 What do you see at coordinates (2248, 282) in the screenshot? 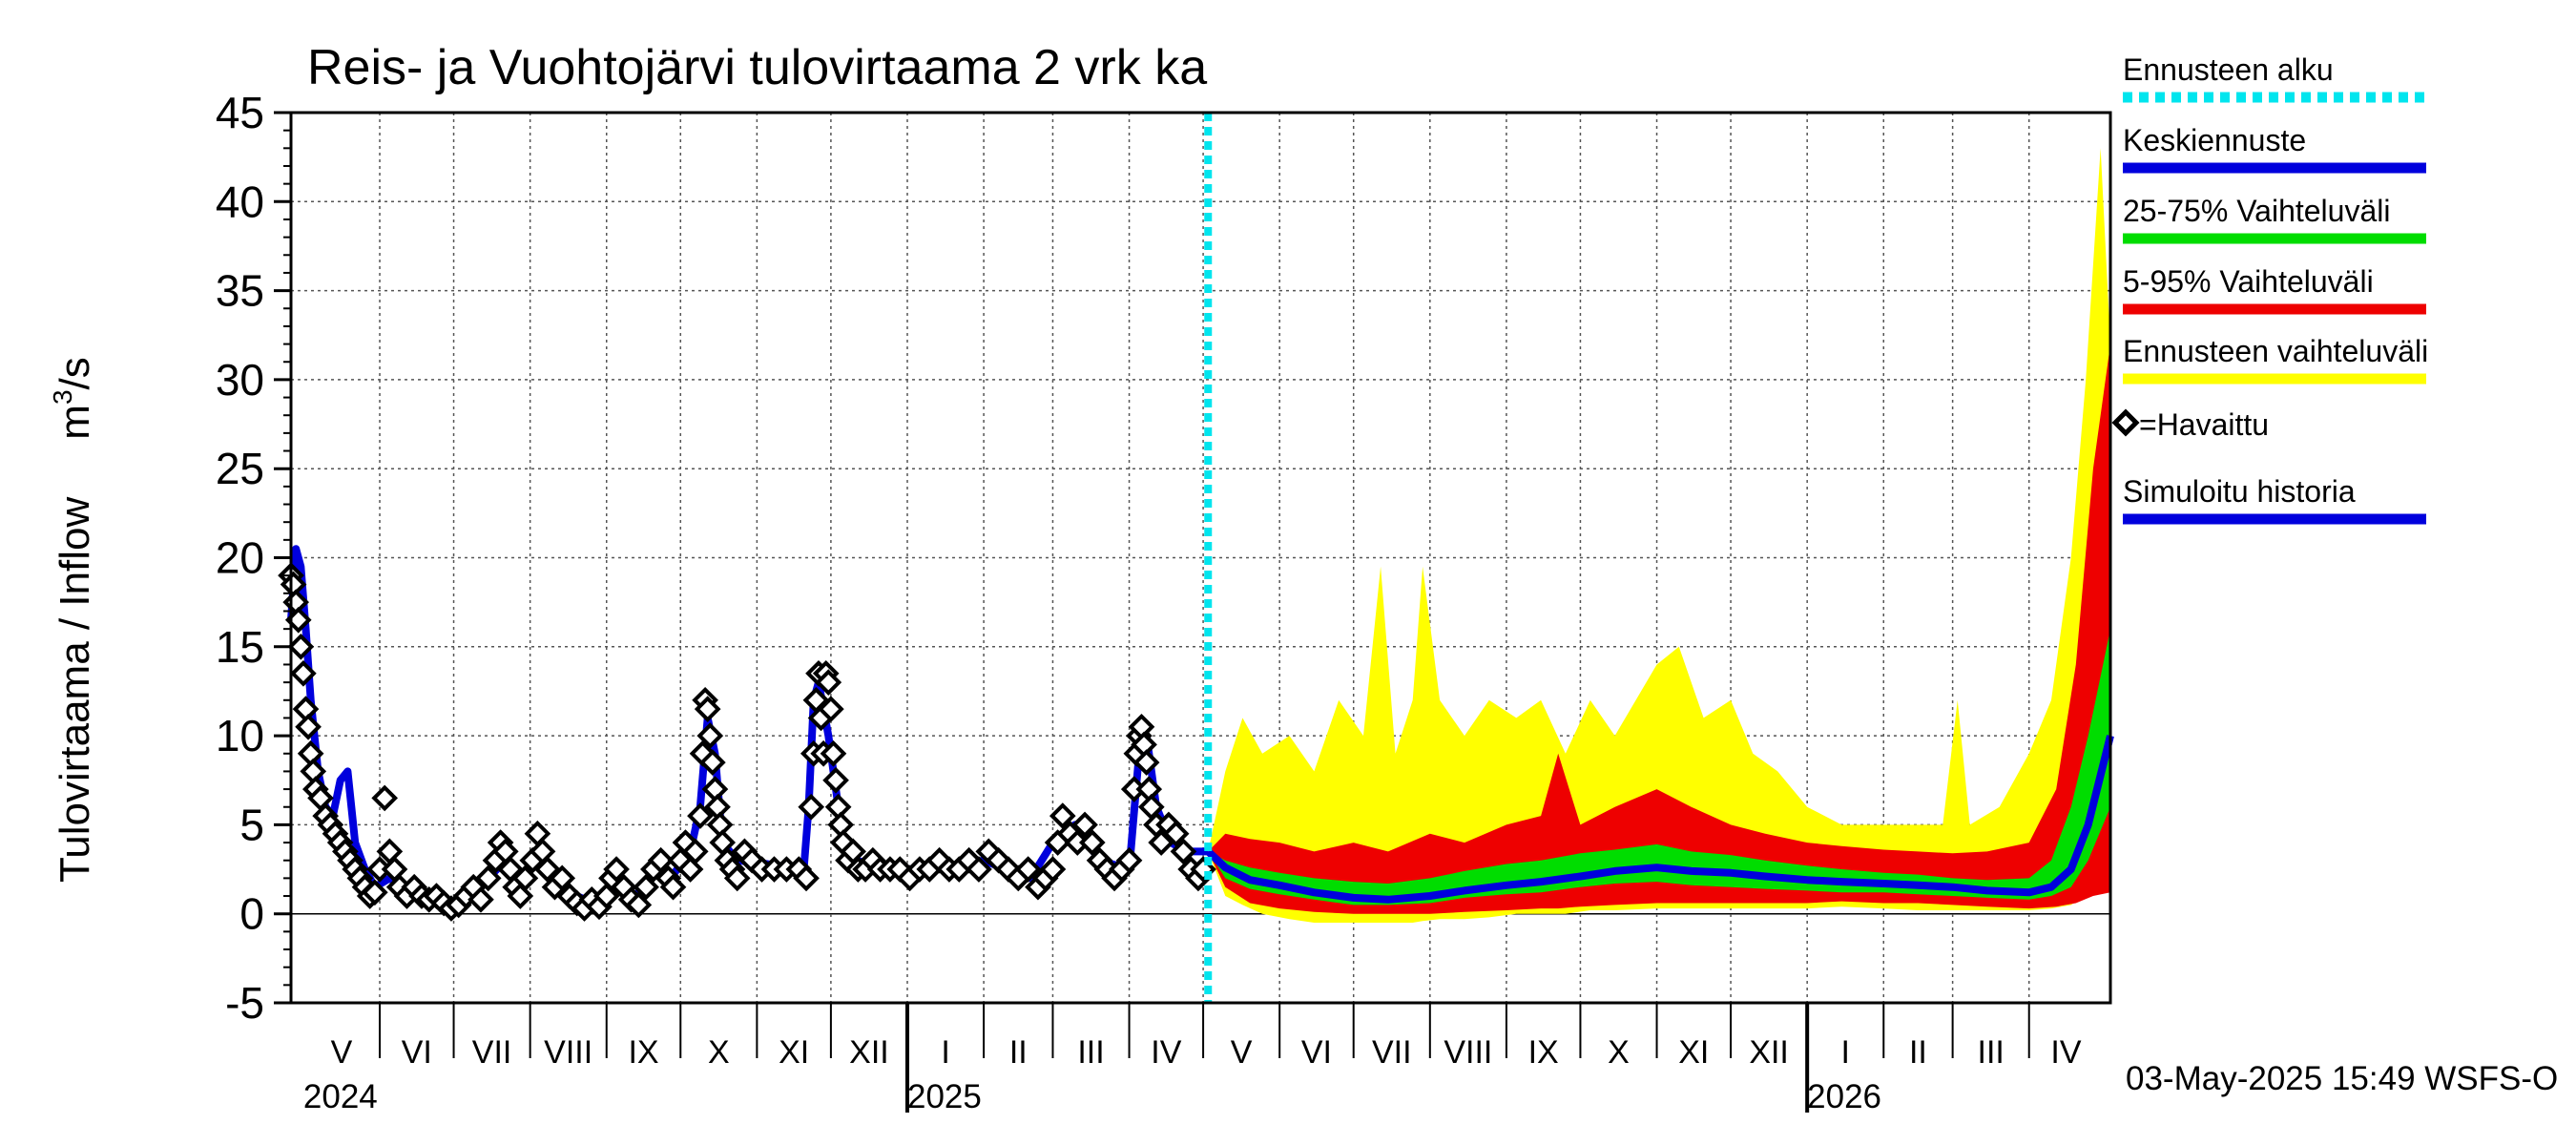
I see `legend-label: 5-95% Vaihteluväli` at bounding box center [2248, 282].